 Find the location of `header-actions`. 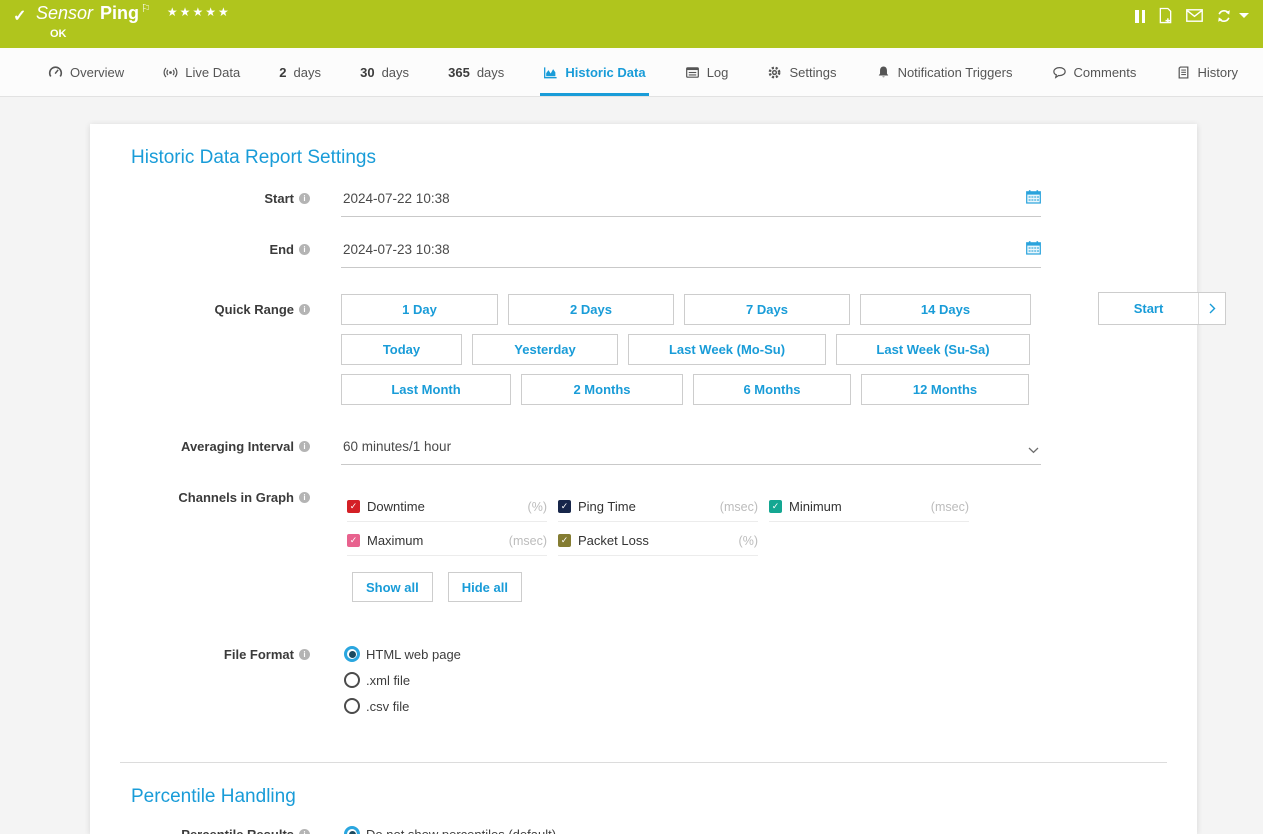

header-actions is located at coordinates (1192, 15).